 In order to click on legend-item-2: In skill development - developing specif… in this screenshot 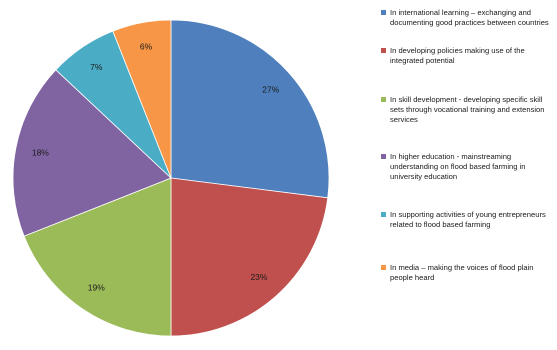, I will do `click(466, 110)`.